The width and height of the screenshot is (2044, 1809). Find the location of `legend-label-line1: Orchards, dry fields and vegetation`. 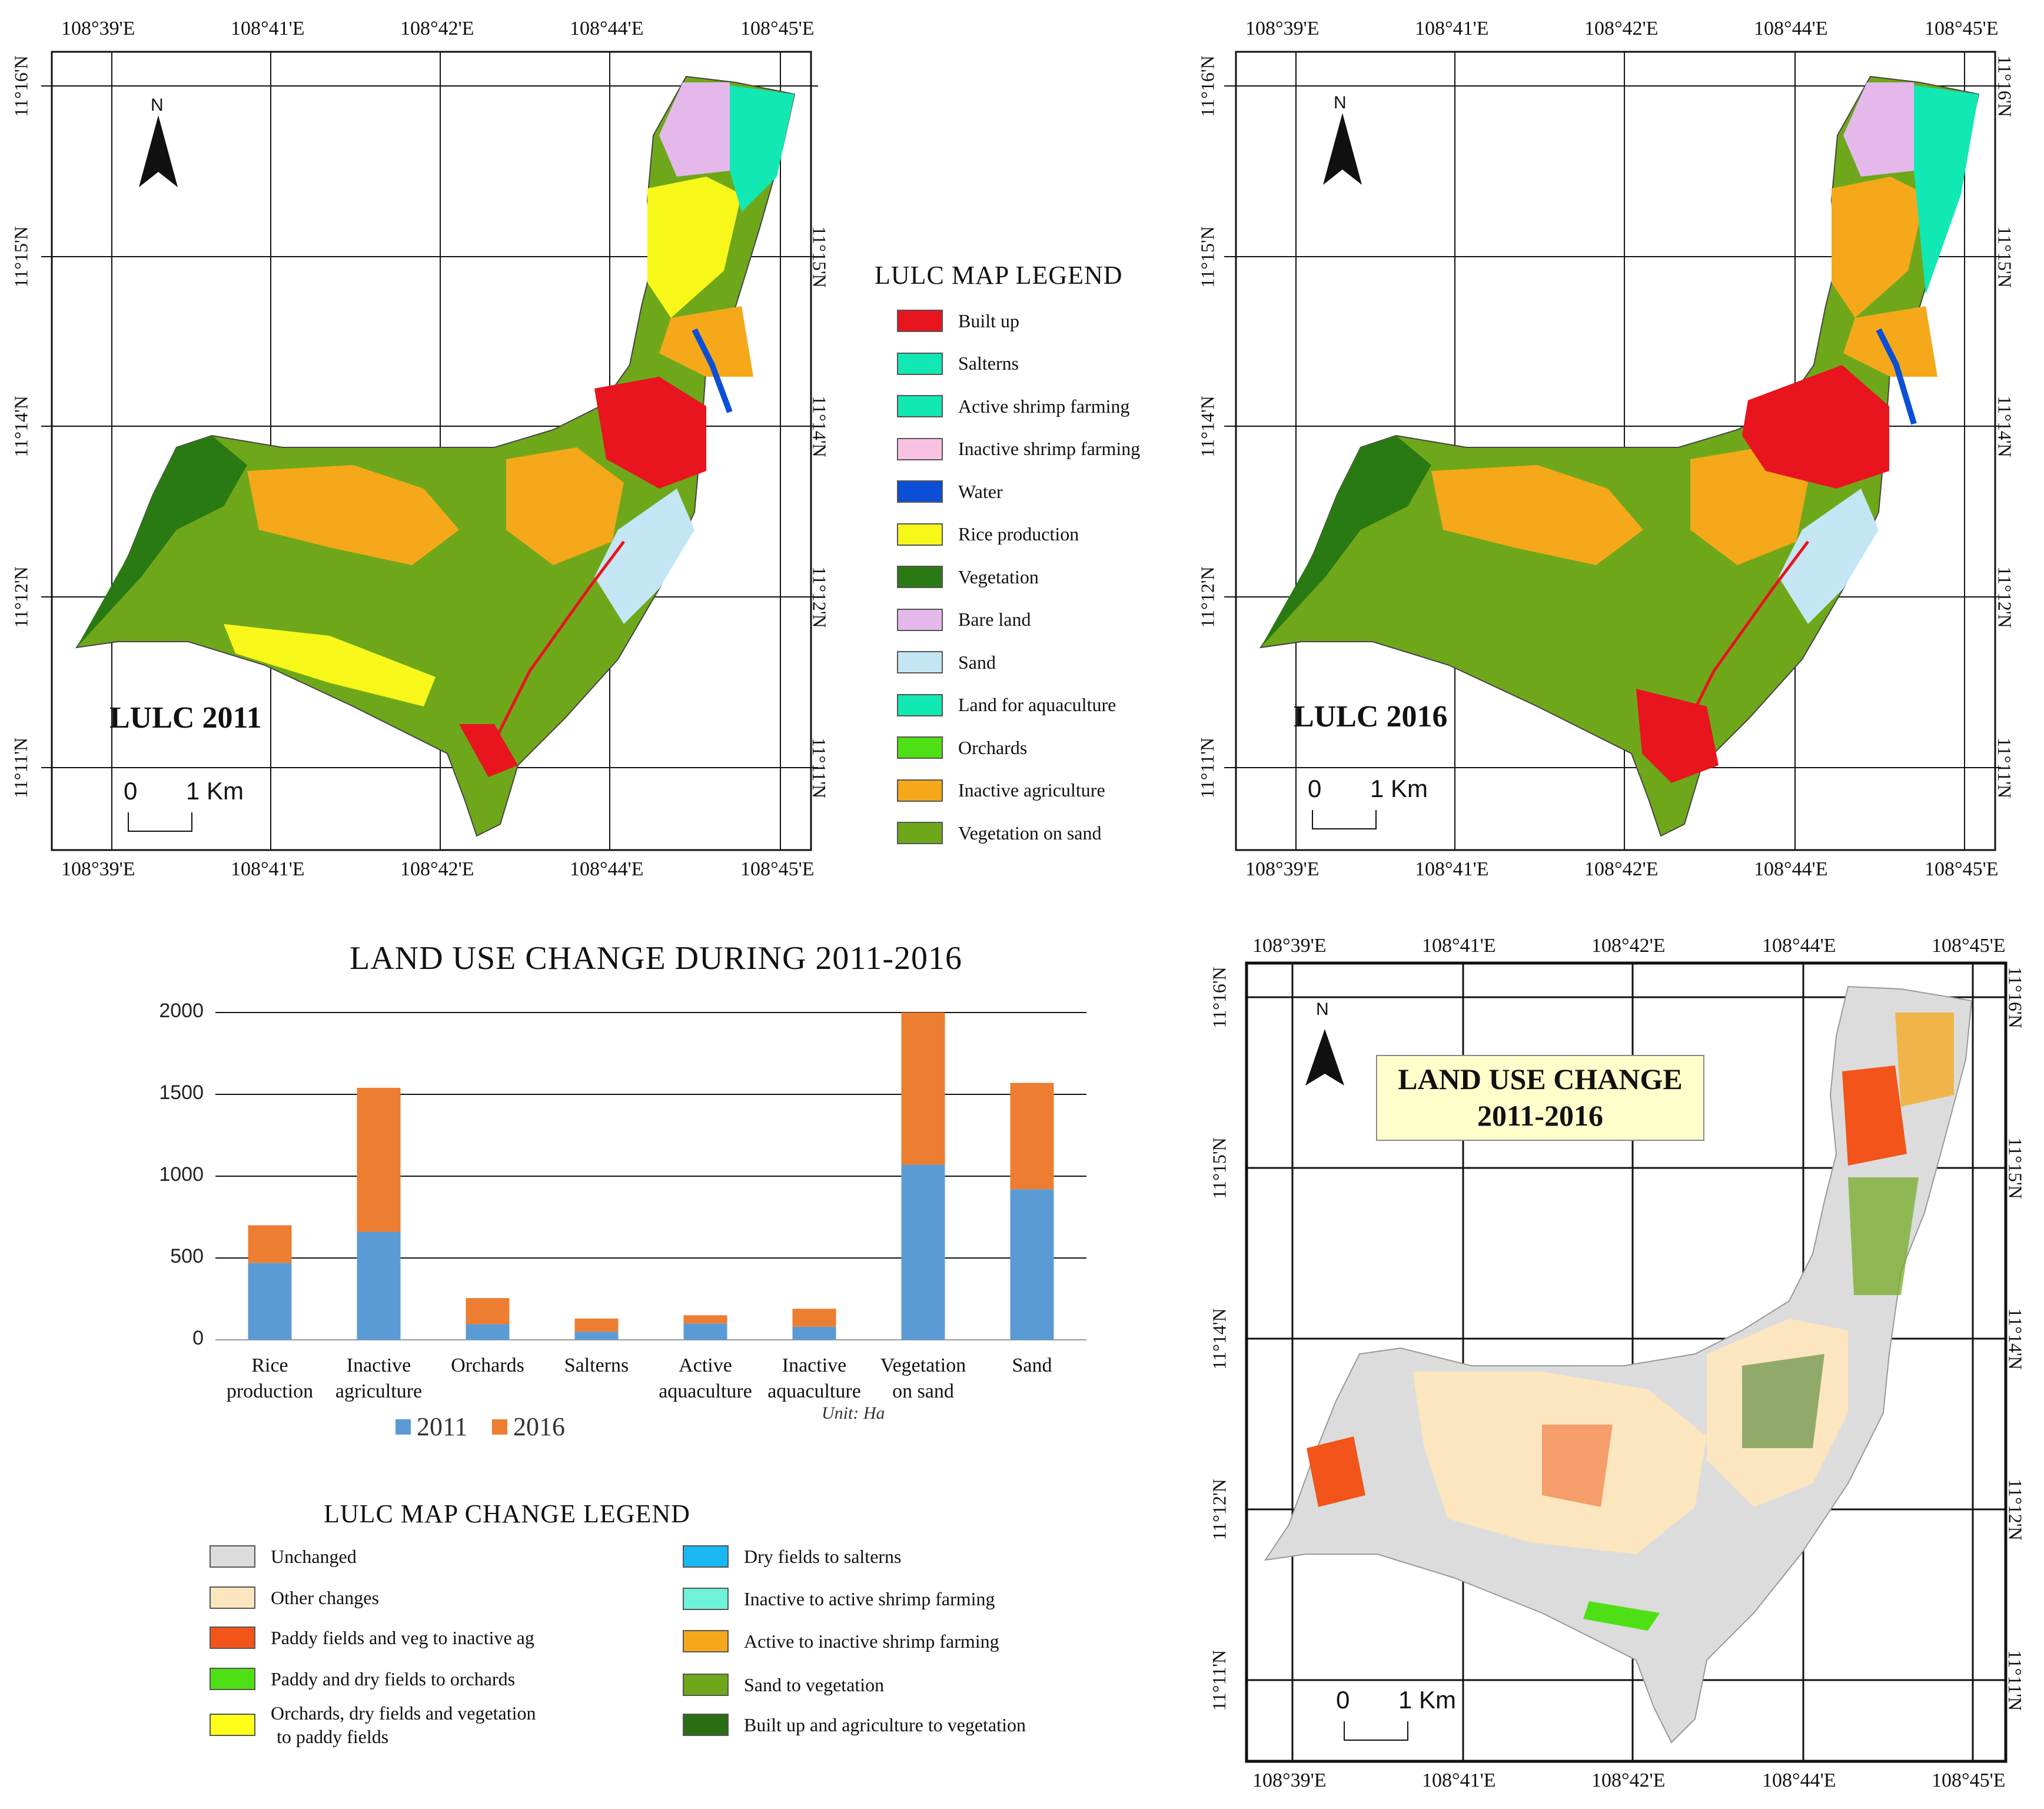

legend-label-line1: Orchards, dry fields and vegetation is located at coordinates (403, 1713).